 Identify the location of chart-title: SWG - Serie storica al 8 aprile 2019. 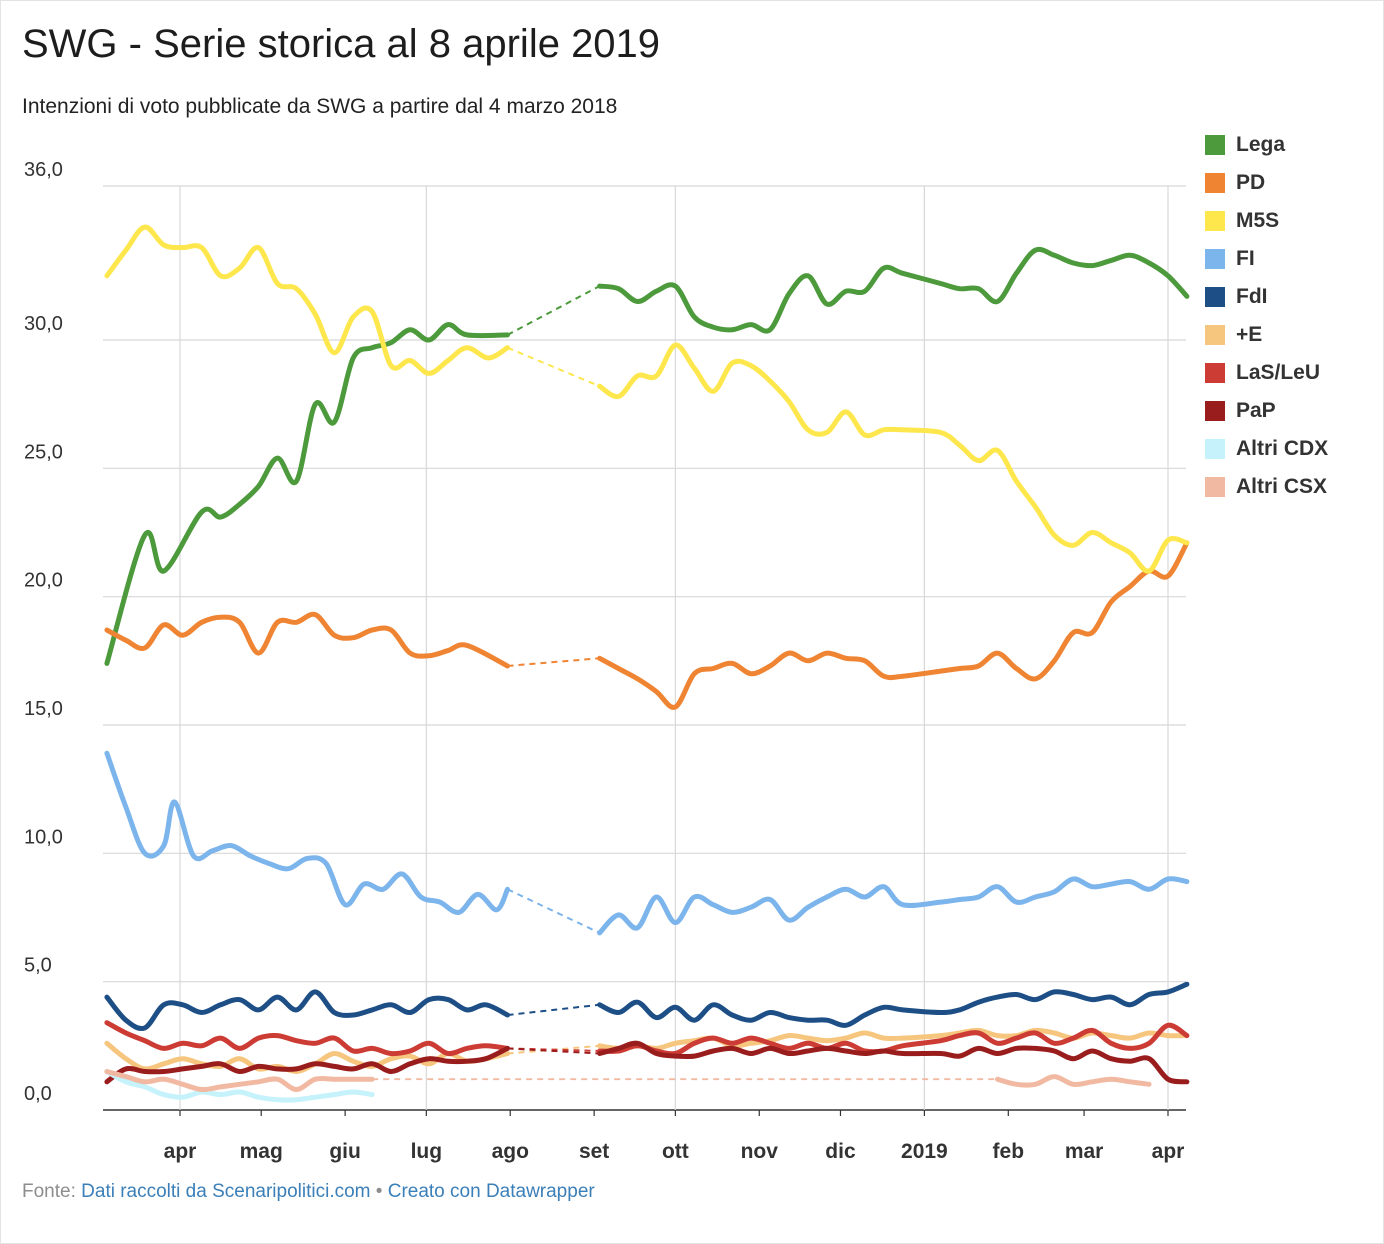
(341, 44).